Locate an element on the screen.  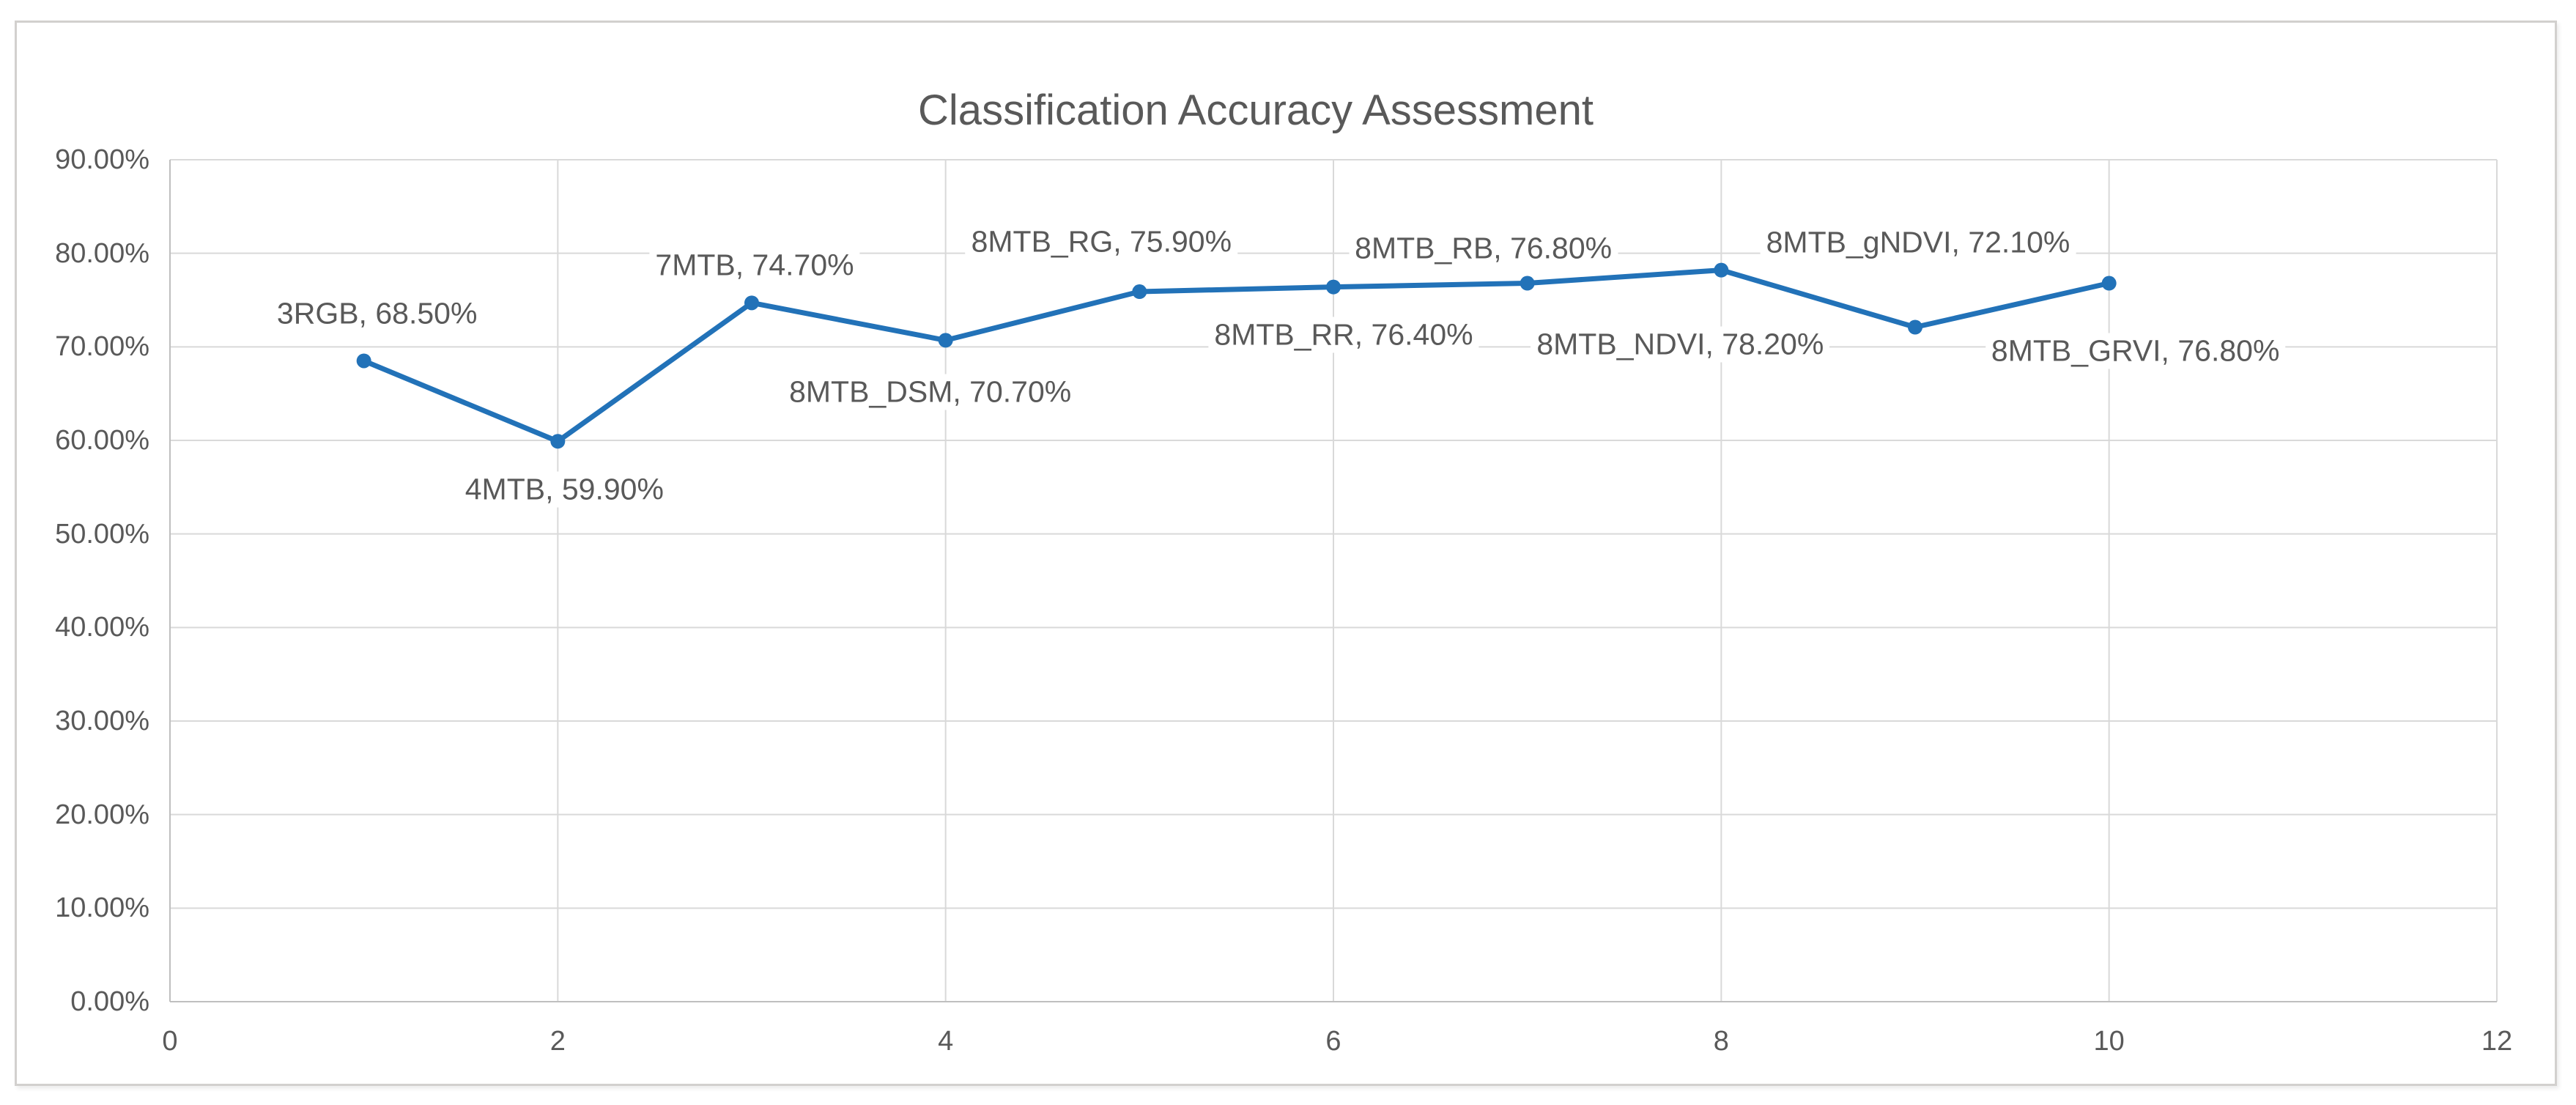
data-series-line is located at coordinates (1236, 355).